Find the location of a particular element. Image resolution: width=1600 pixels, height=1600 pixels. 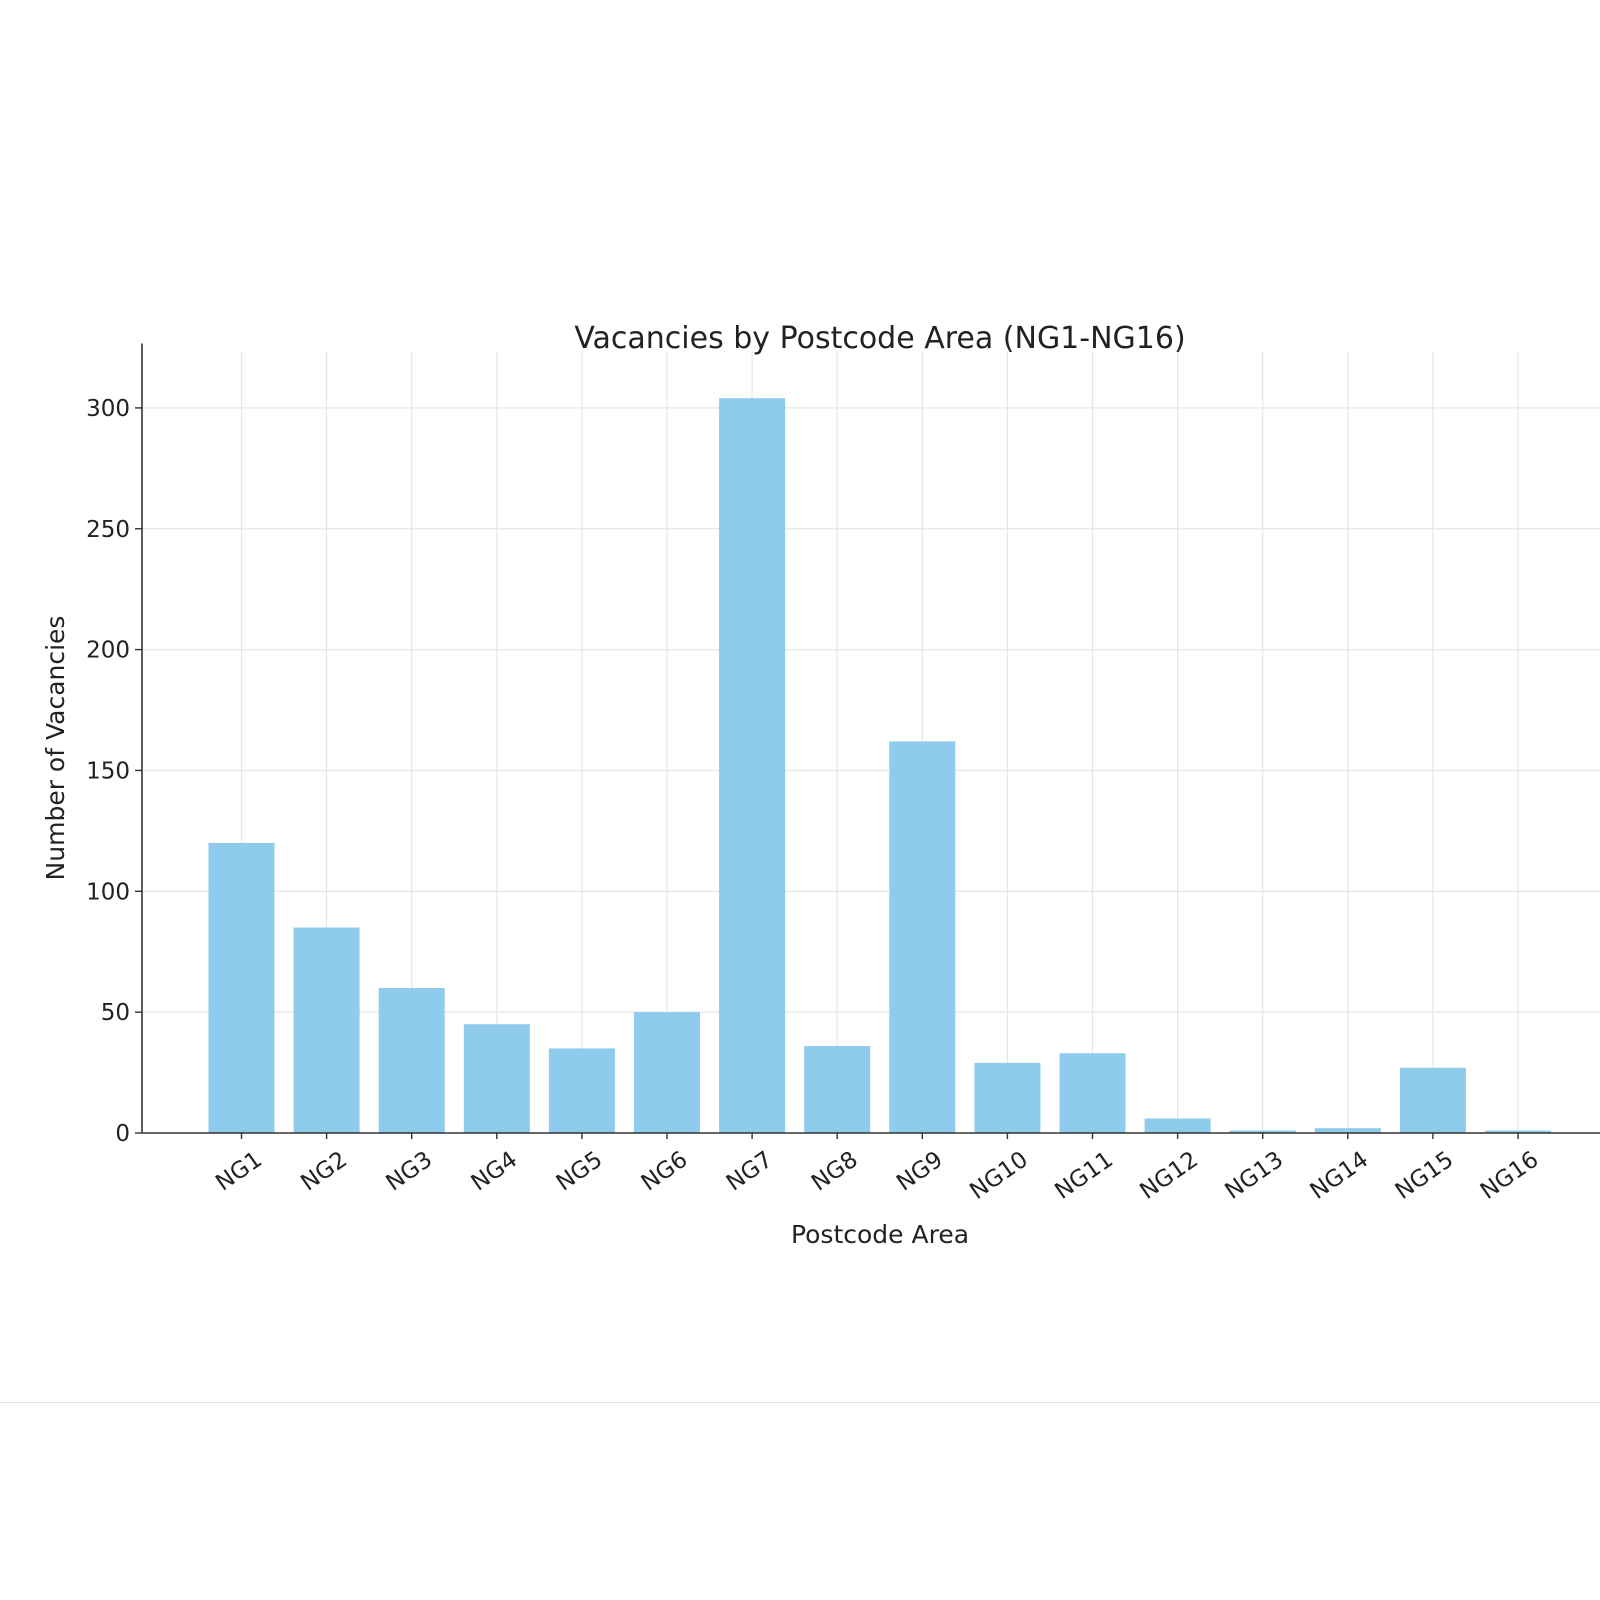

x-tick-label-ng11: NG11 is located at coordinates (1084, 1176).